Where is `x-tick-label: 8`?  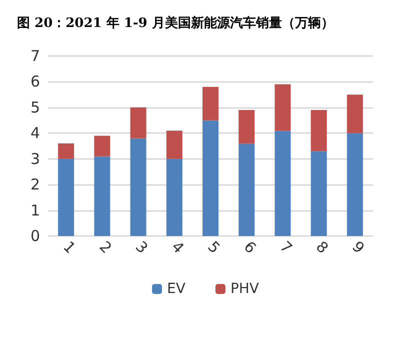
x-tick-label: 8 is located at coordinates (322, 248).